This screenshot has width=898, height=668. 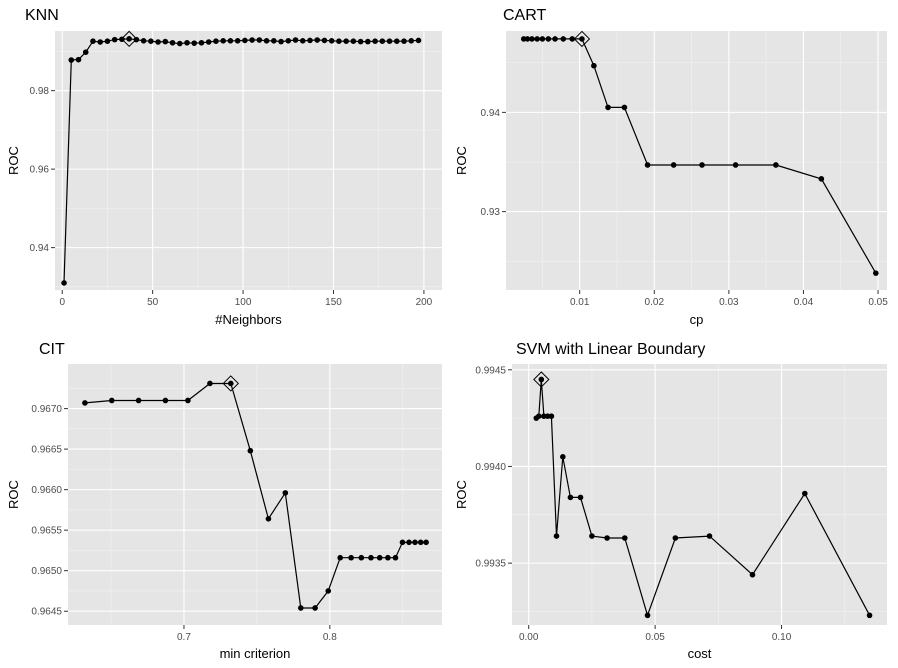 What do you see at coordinates (424, 302) in the screenshot?
I see `x-tick-label: 200` at bounding box center [424, 302].